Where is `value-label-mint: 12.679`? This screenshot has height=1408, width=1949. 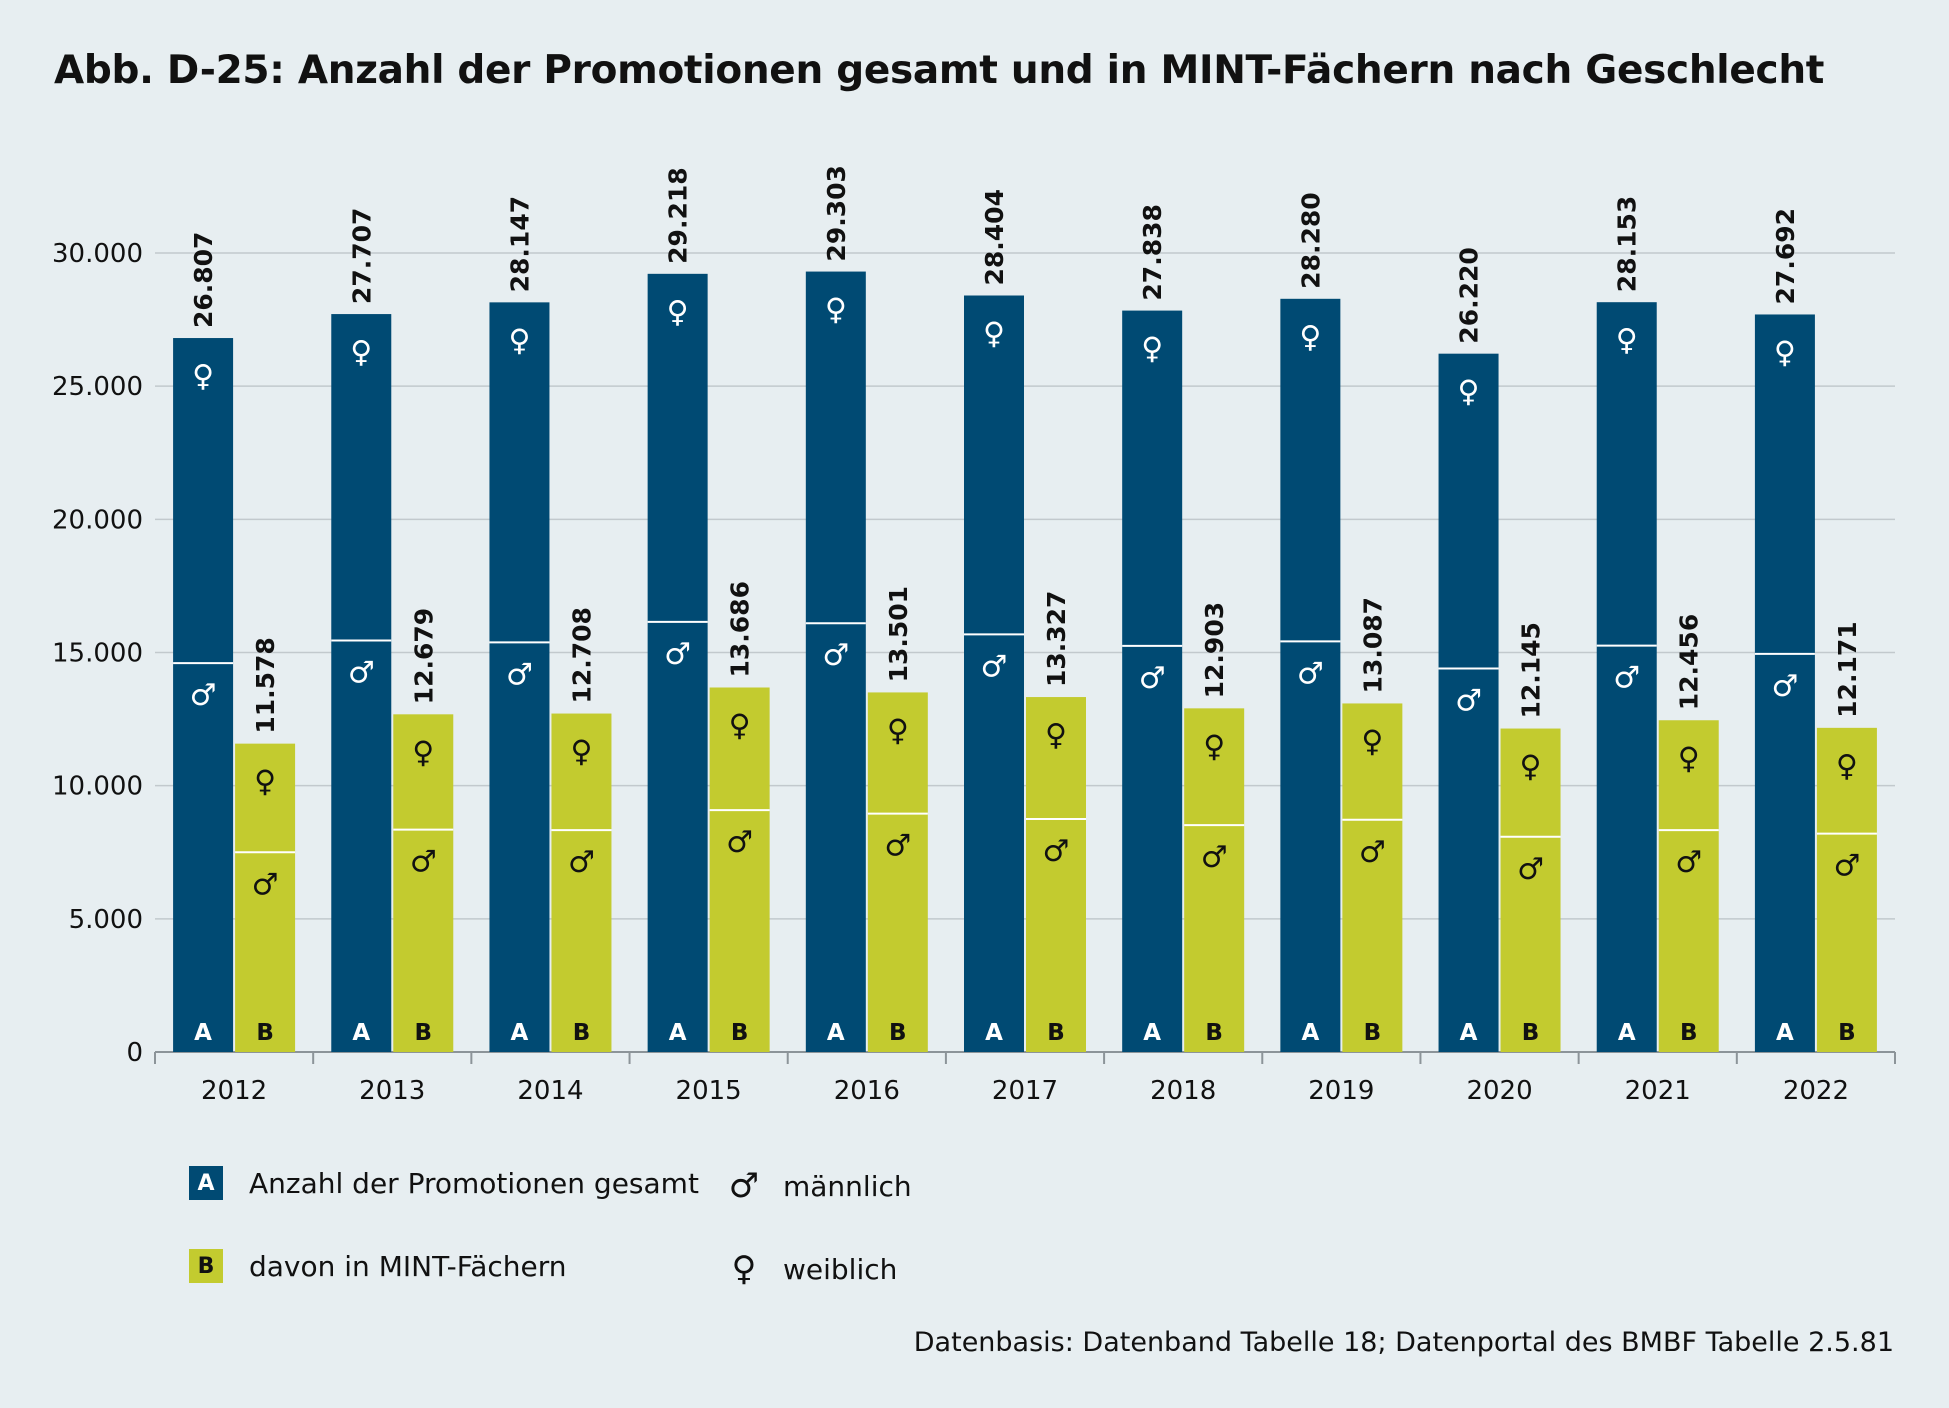 value-label-mint: 12.679 is located at coordinates (423, 656).